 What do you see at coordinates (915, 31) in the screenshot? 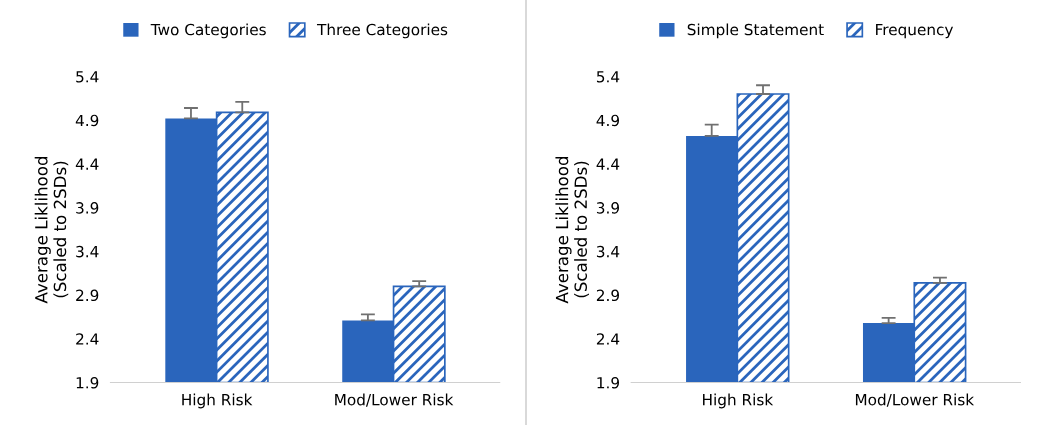
I see `legend-label: Frequency` at bounding box center [915, 31].